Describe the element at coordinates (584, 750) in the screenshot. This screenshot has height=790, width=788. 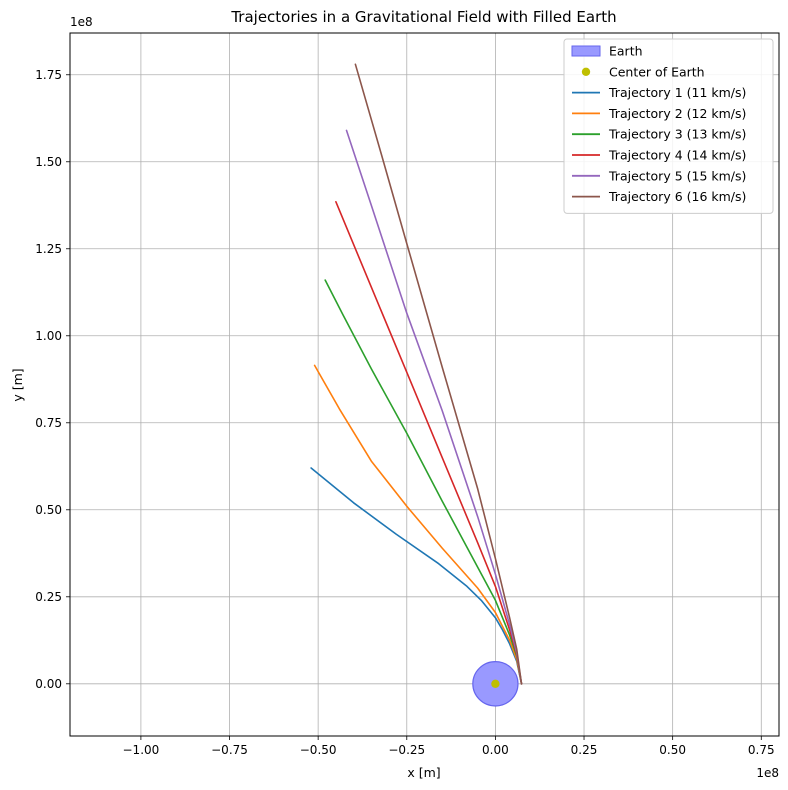
I see `x-tick-label: 0.25` at that location.